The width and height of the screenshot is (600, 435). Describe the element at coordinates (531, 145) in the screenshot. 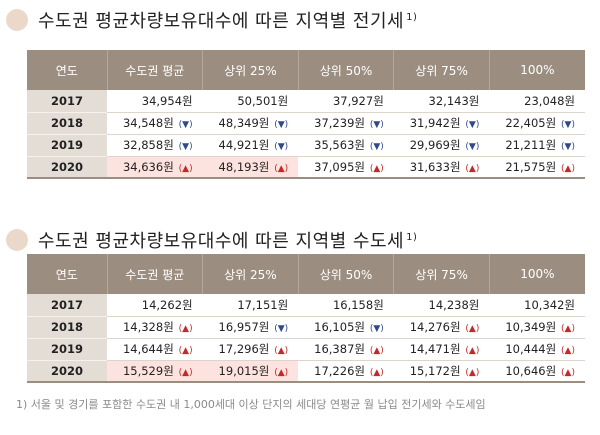

I see `cell-value: 21,211원` at that location.